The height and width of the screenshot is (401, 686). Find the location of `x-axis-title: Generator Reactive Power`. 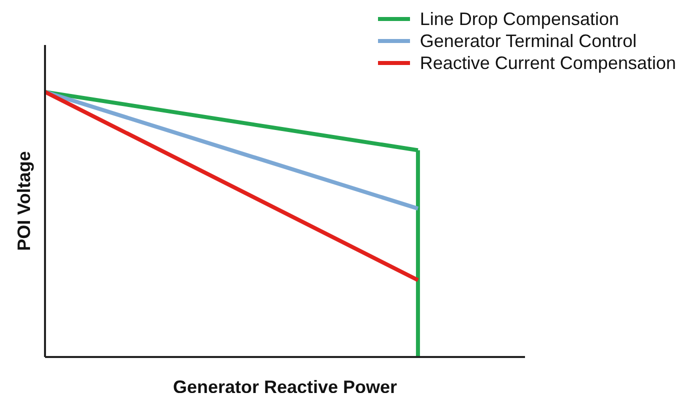

x-axis-title: Generator Reactive Power is located at coordinates (285, 387).